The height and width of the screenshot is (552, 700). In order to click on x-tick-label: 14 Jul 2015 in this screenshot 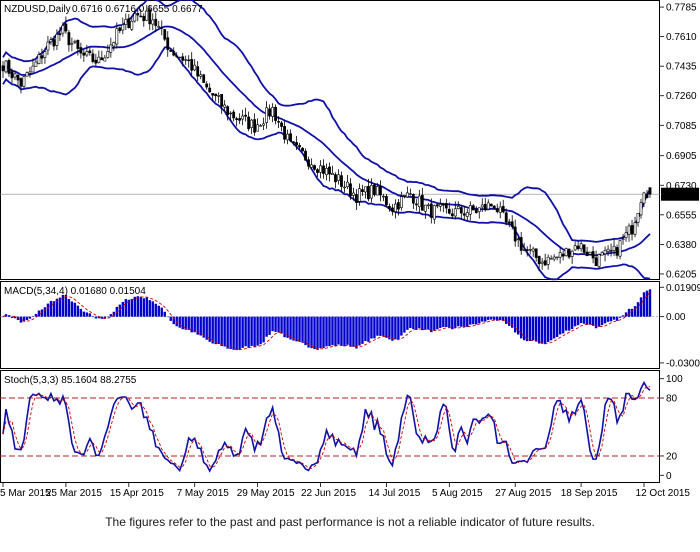, I will do `click(395, 493)`.